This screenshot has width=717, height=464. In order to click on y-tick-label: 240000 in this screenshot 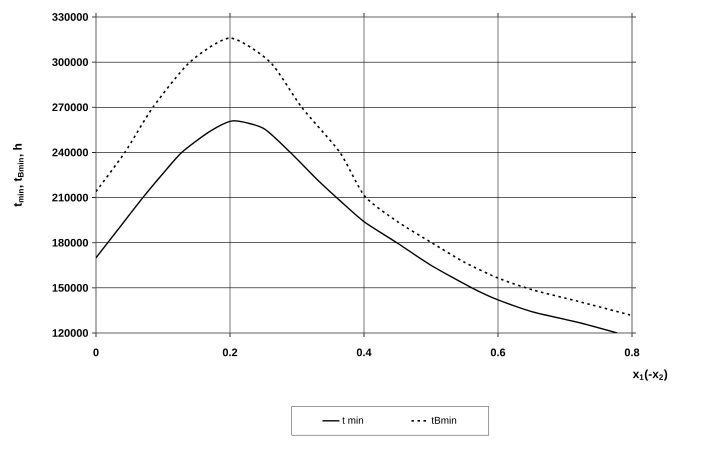, I will do `click(70, 152)`.